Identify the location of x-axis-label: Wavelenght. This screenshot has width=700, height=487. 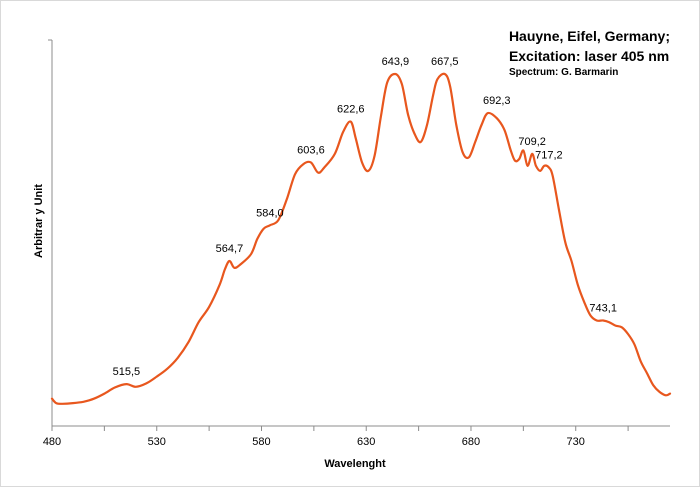
(355, 464).